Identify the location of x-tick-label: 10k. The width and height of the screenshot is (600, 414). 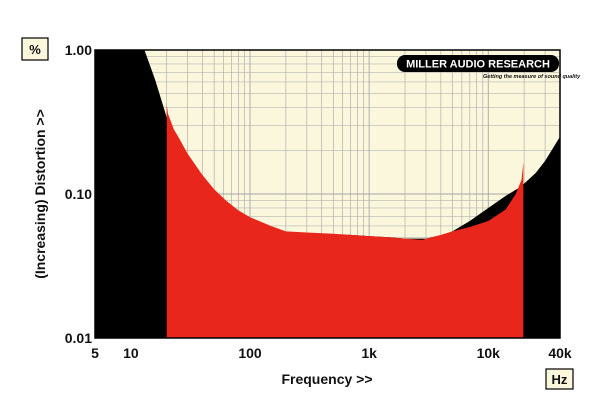
(489, 353).